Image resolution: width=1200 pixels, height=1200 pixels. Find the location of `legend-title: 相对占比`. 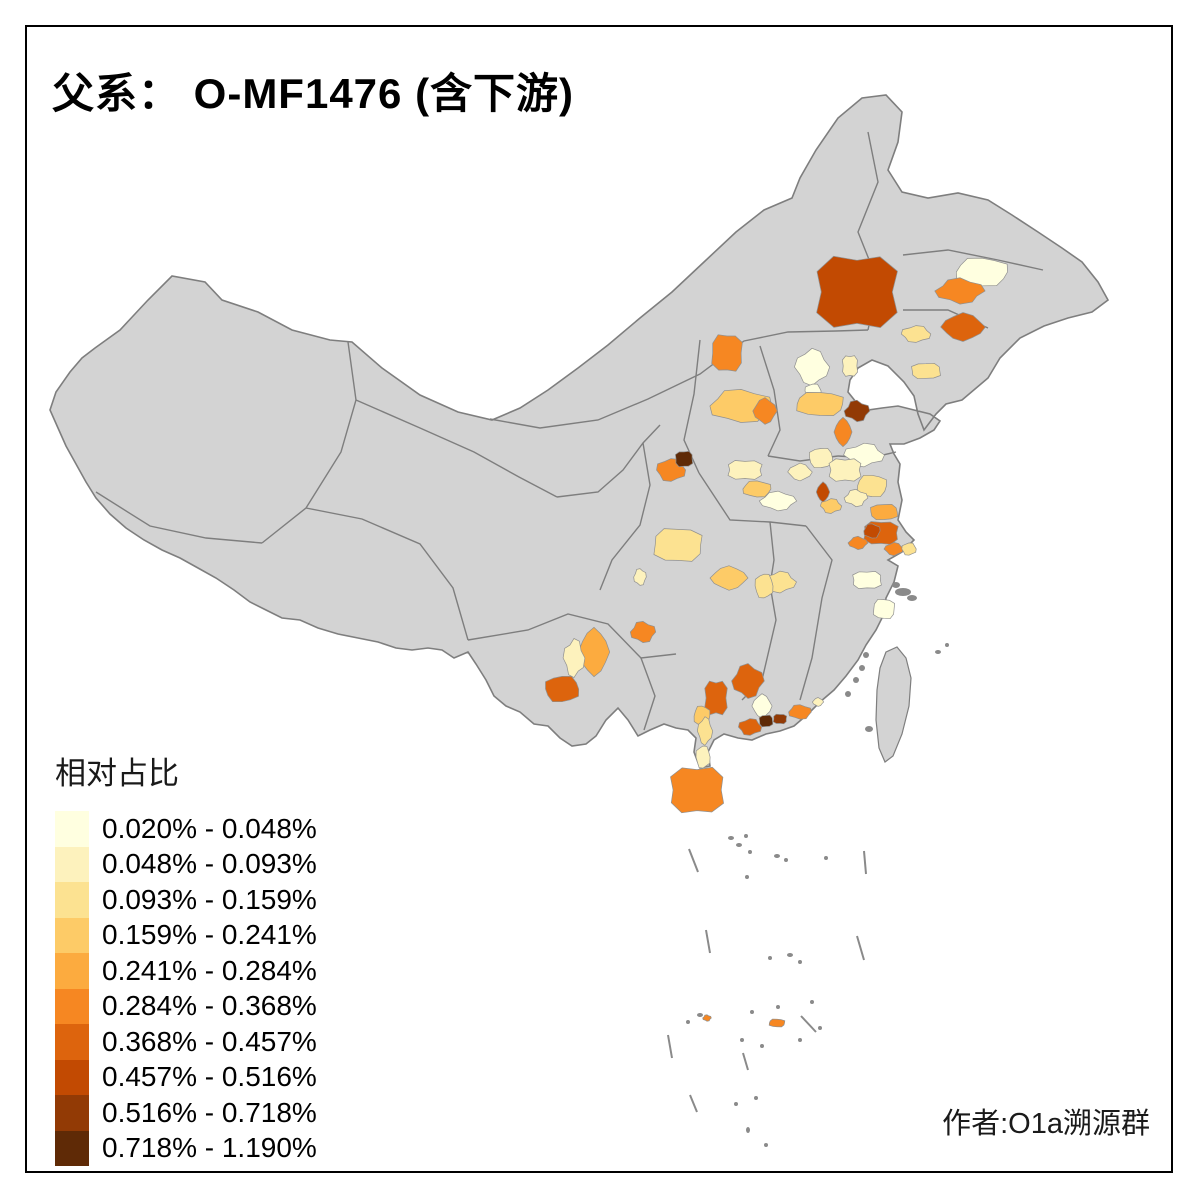

legend-title: 相对占比 is located at coordinates (117, 773).